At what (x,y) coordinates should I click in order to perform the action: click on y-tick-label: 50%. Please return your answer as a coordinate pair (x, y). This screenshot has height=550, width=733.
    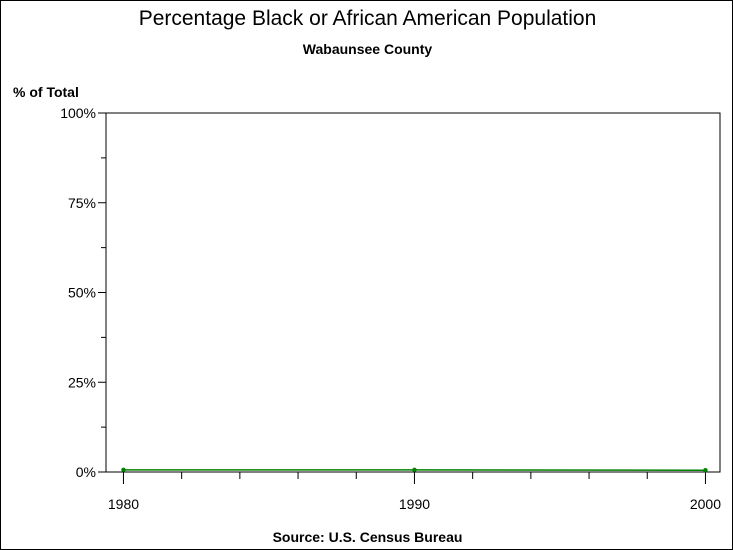
    Looking at the image, I should click on (82, 293).